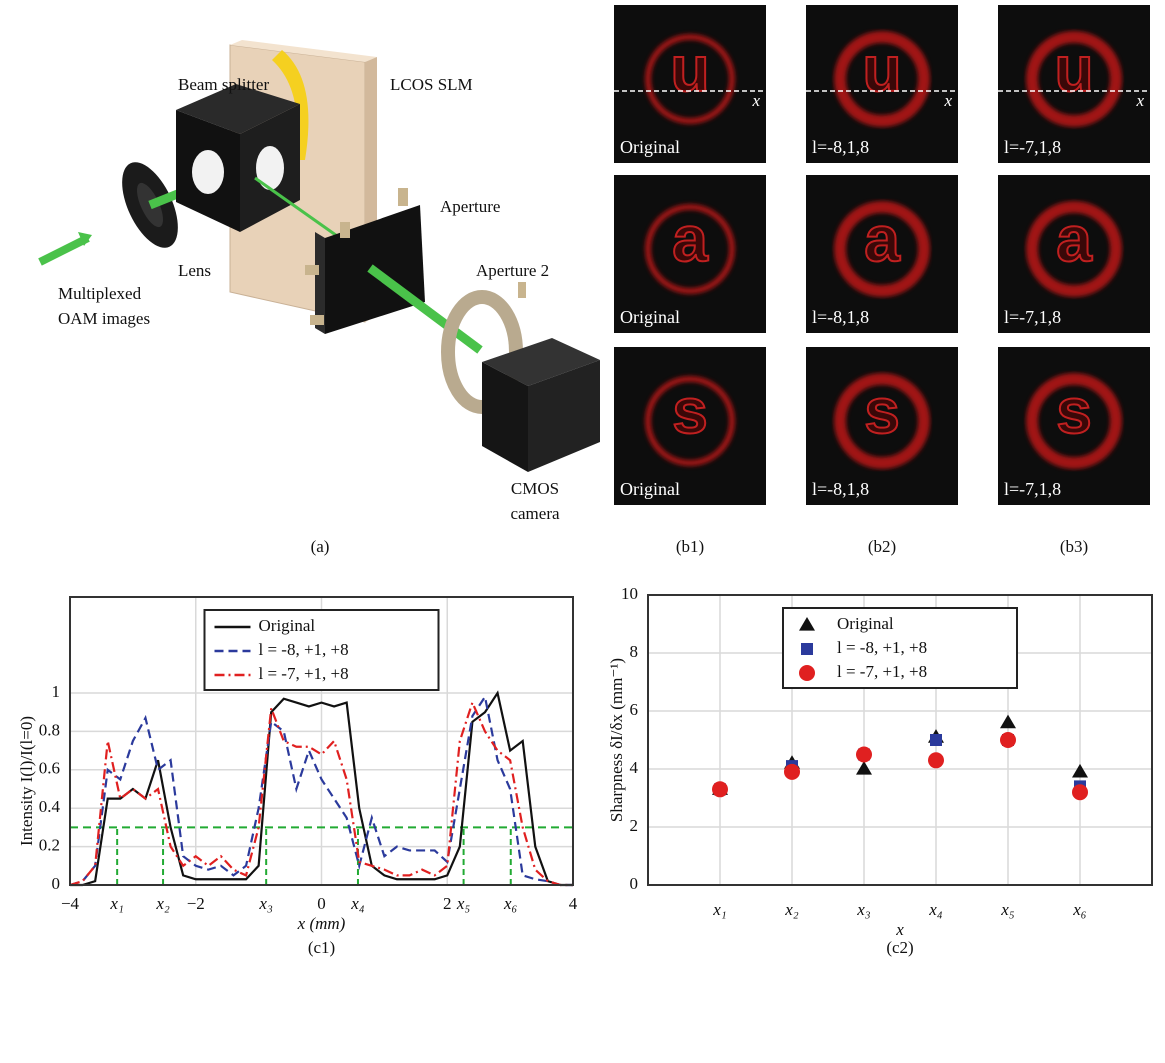  Describe the element at coordinates (321, 903) in the screenshot. I see `x-tick-label: 0` at that location.